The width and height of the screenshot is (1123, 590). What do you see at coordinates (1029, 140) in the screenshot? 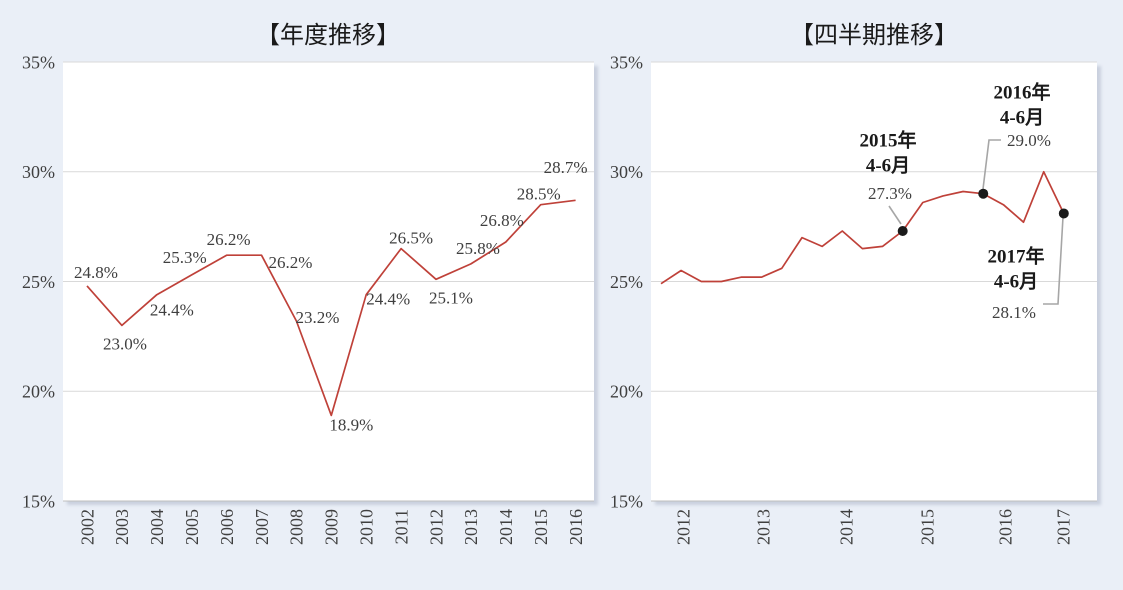
I see `annotation-value-label: 29.0%` at bounding box center [1029, 140].